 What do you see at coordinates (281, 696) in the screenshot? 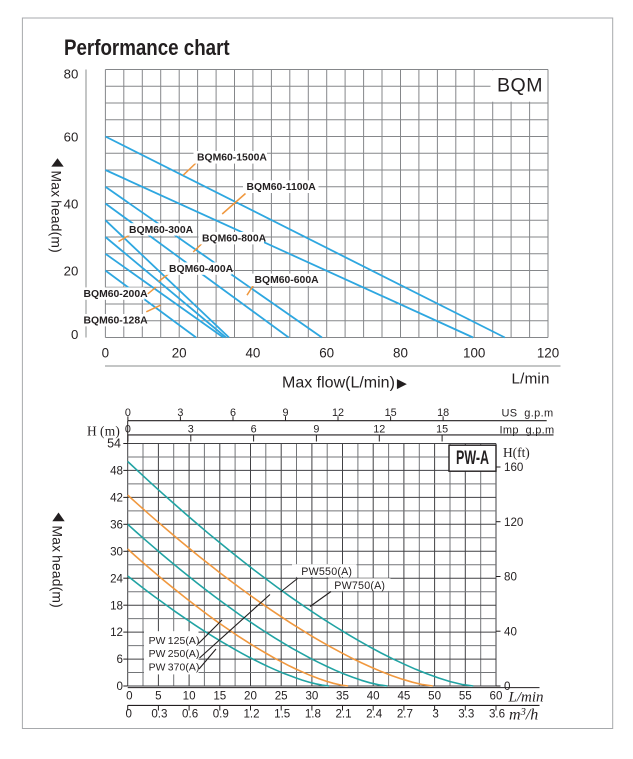
I see `svg-text: 25` at bounding box center [281, 696].